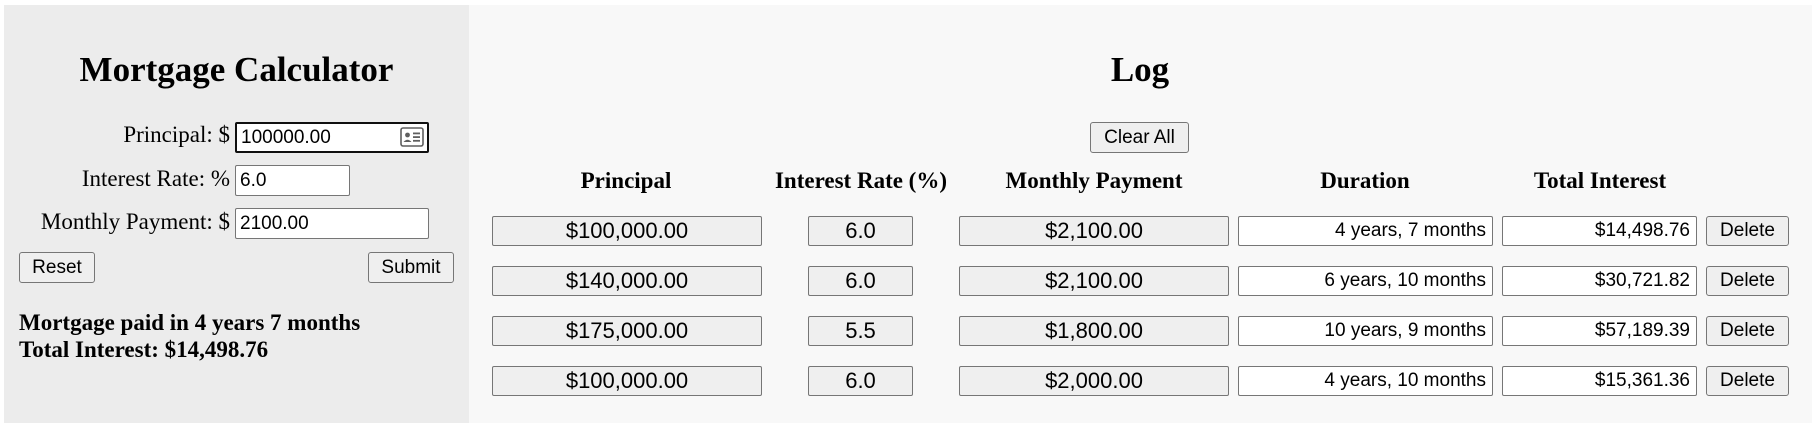 This screenshot has width=1812, height=423. I want to click on interest-rate-input: 6.0, so click(292, 180).